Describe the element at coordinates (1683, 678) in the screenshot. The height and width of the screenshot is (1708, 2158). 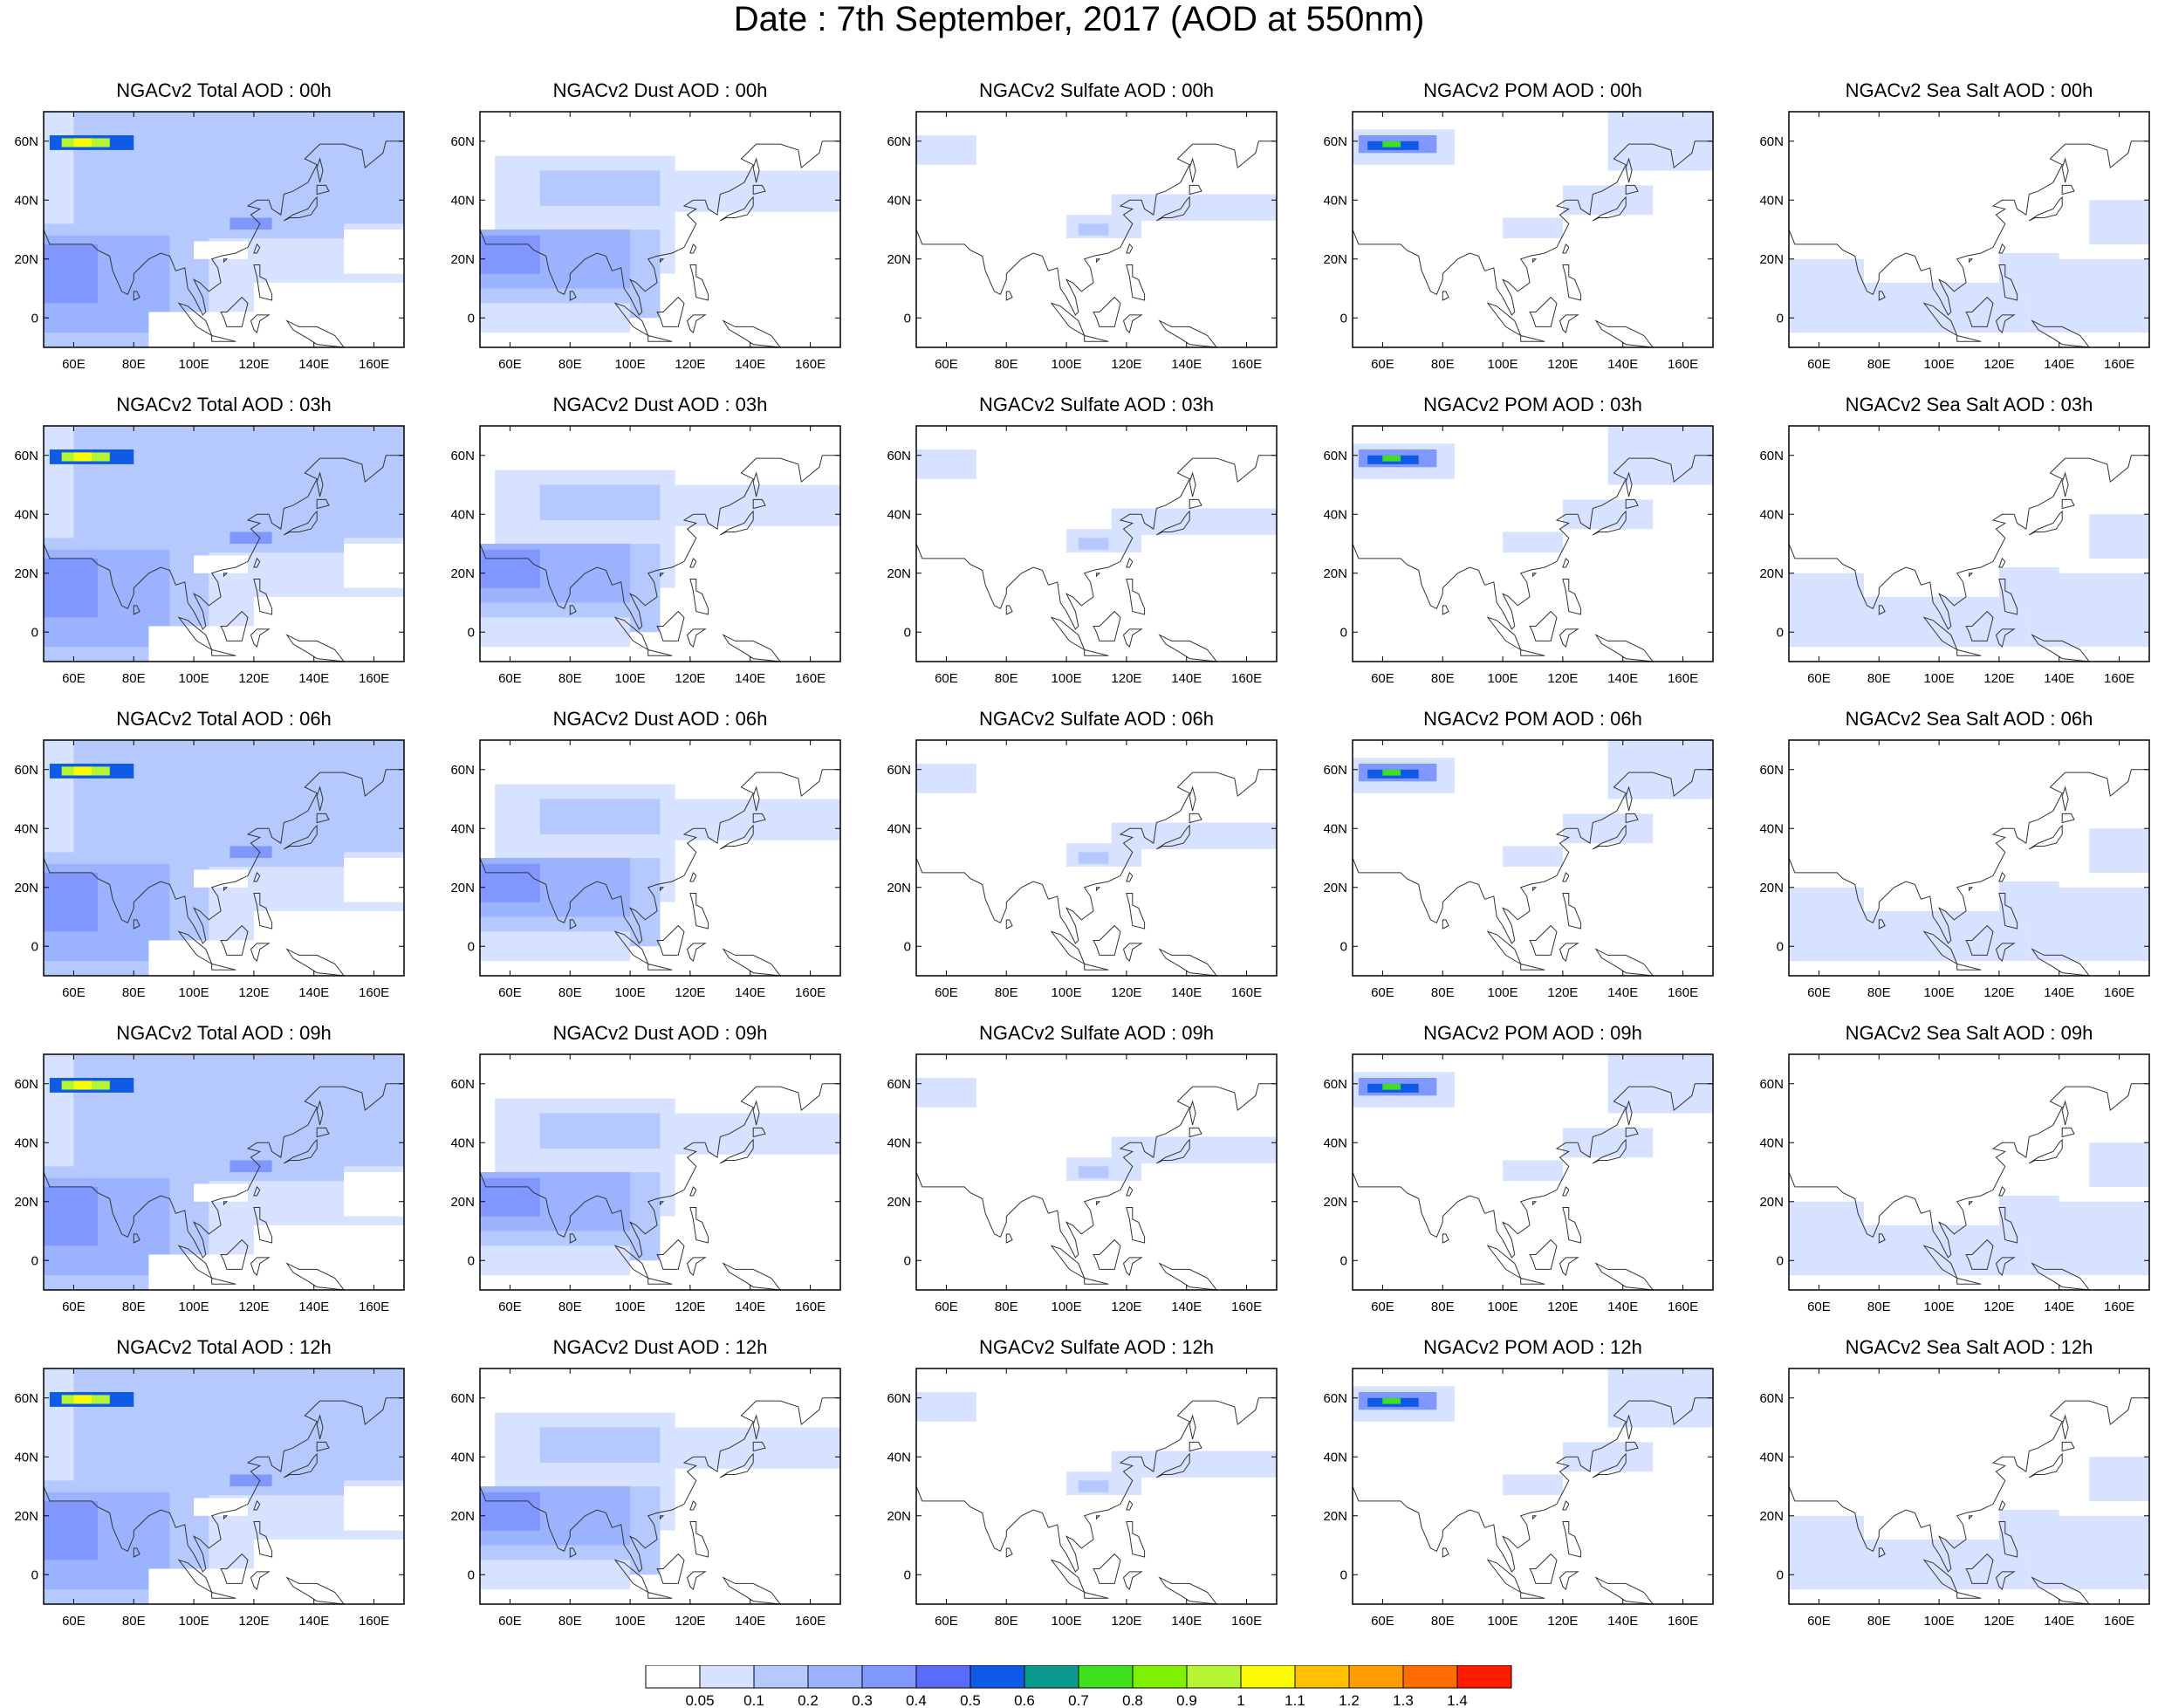
I see `x-tick-label: 160E` at that location.